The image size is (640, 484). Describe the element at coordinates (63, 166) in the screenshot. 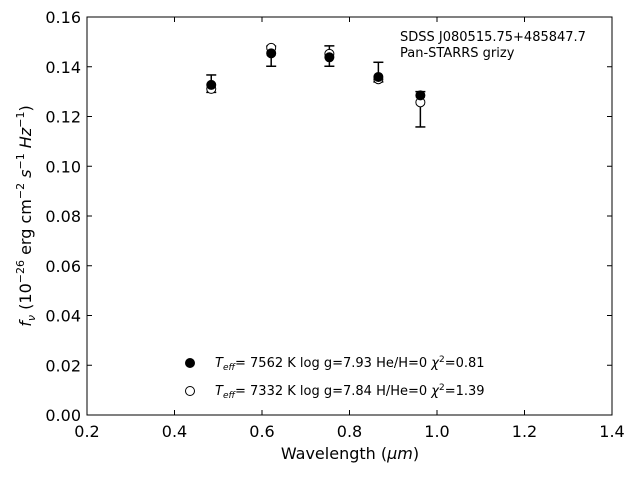

I see `y-tick-label: 0.10` at that location.